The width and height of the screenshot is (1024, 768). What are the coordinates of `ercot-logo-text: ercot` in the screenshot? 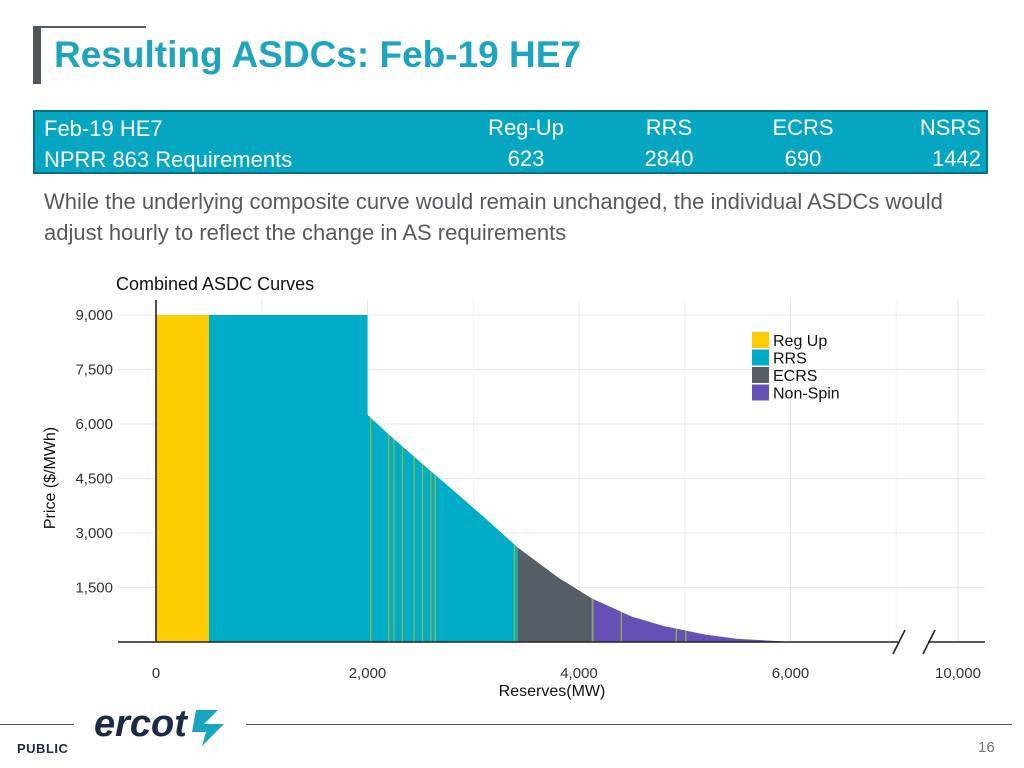 It's located at (141, 724).